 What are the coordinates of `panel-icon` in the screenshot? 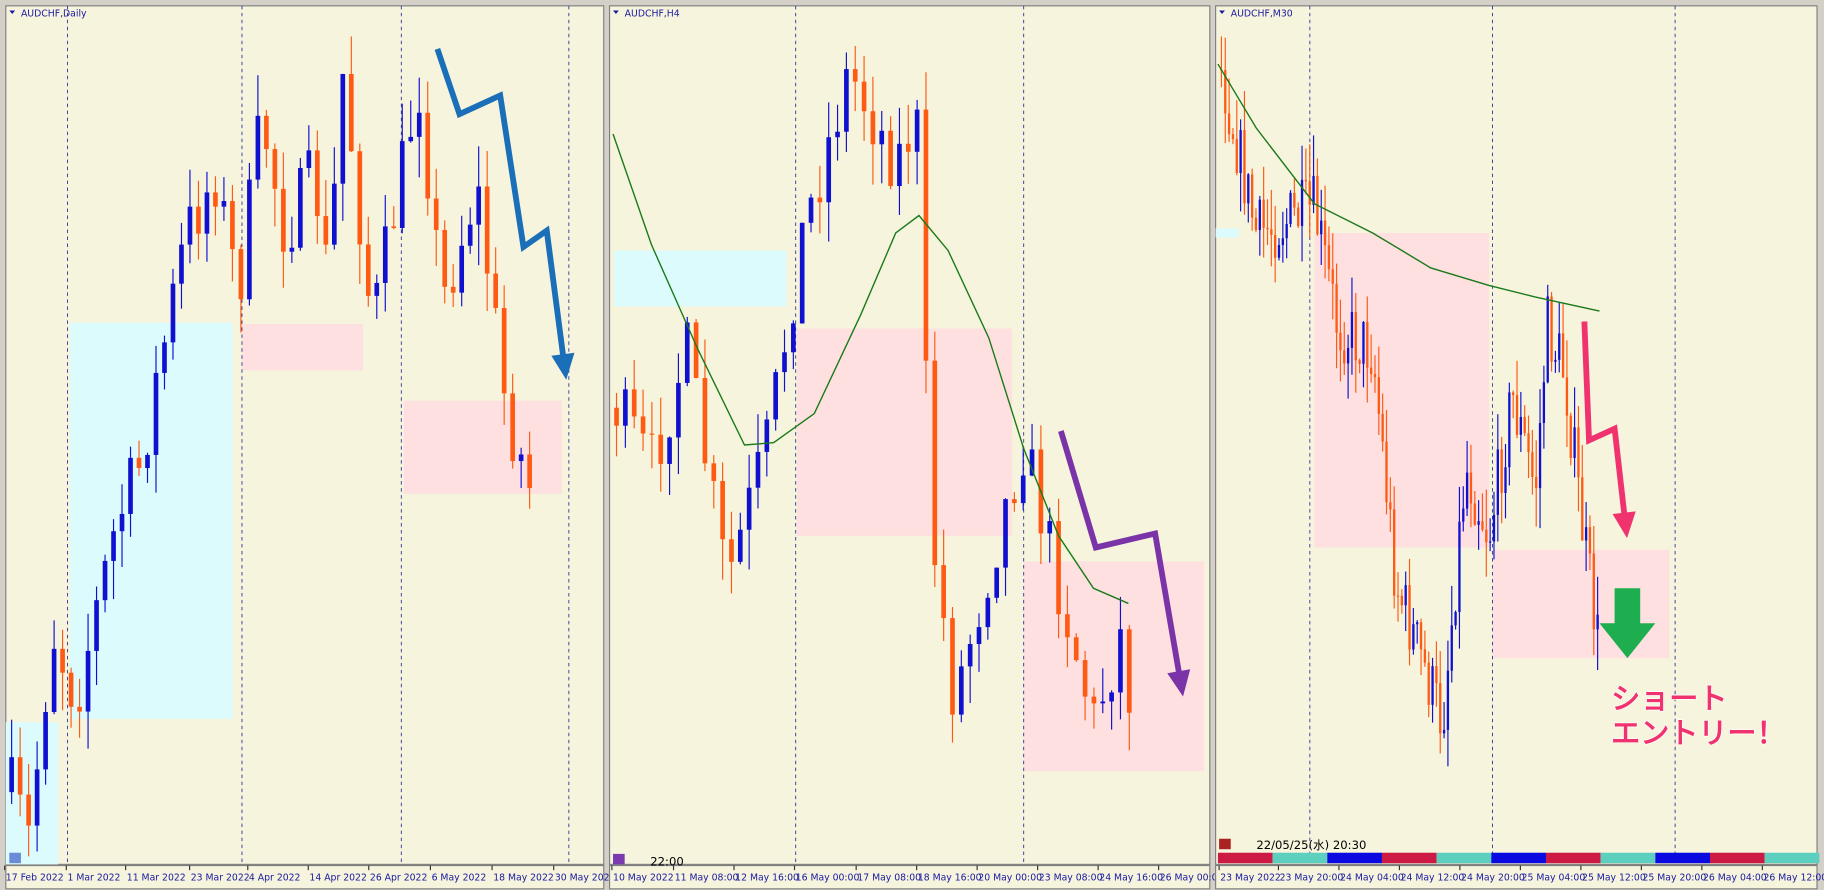 It's located at (1225, 844).